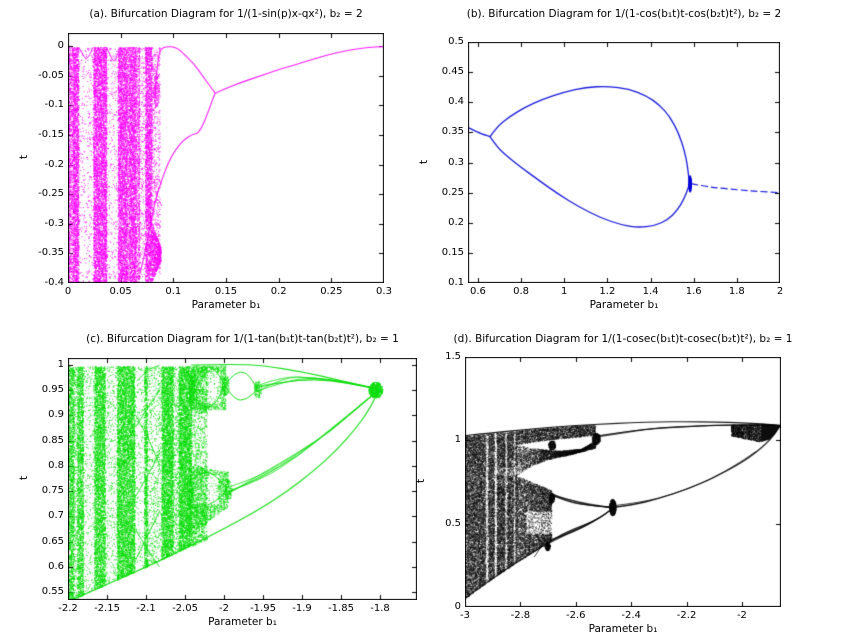  What do you see at coordinates (52, 591) in the screenshot?
I see `y-tick-label: 0.55` at bounding box center [52, 591].